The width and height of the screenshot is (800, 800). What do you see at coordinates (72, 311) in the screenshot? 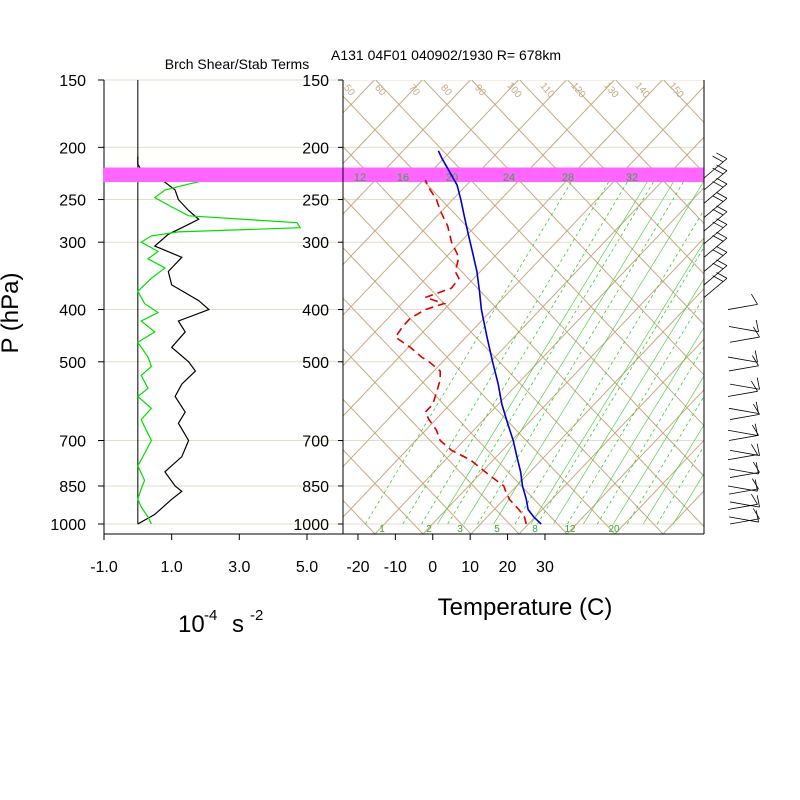
I see `left-y-tick-label: 400` at bounding box center [72, 311].